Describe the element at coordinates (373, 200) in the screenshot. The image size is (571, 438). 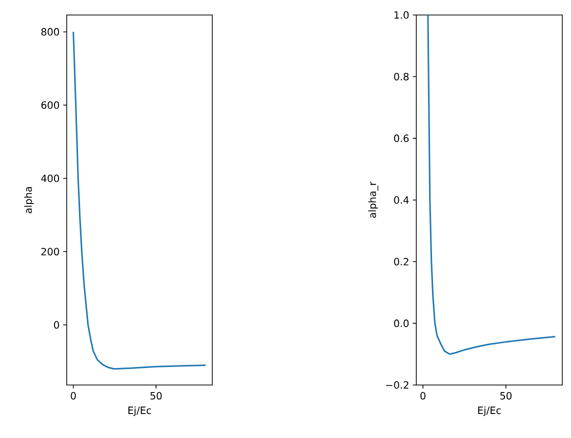
I see `y-axis-title: alpha_r` at that location.